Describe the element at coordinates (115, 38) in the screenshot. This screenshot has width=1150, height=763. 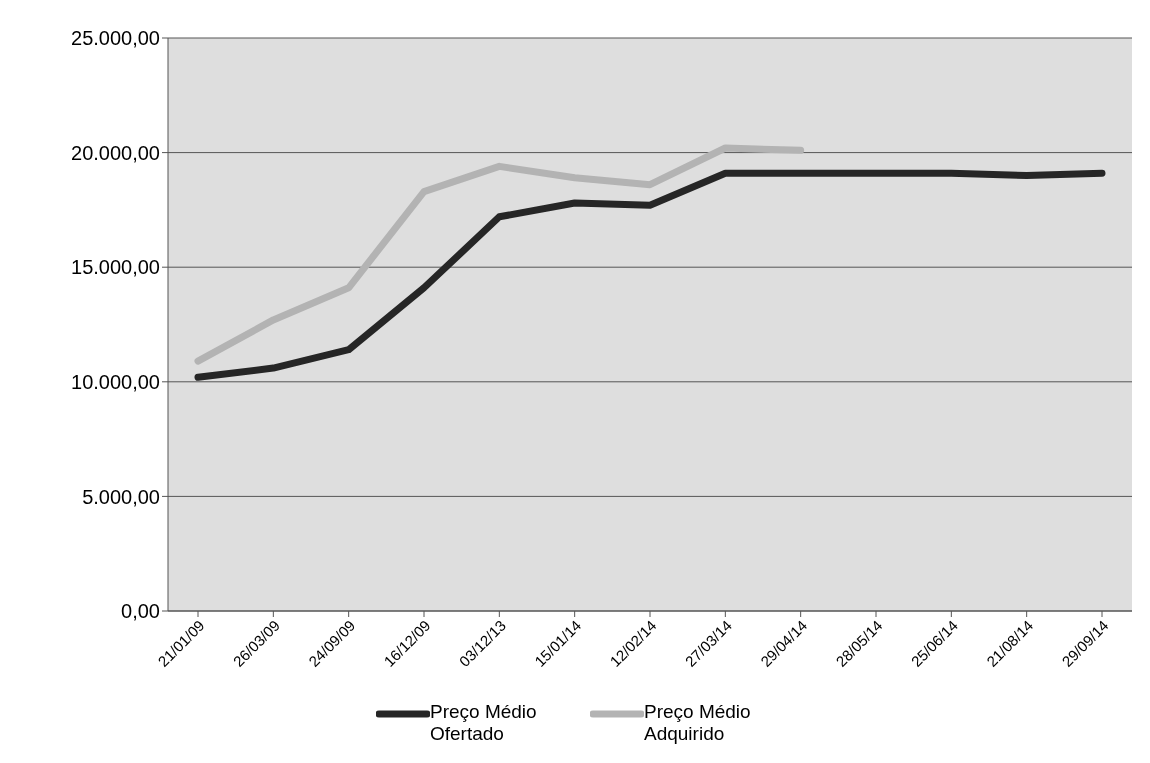
I see `y-tick-label: 25.000,00` at that location.